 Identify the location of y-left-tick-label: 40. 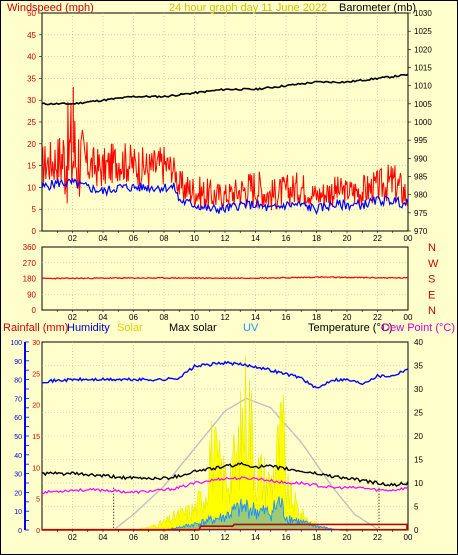
(31, 57).